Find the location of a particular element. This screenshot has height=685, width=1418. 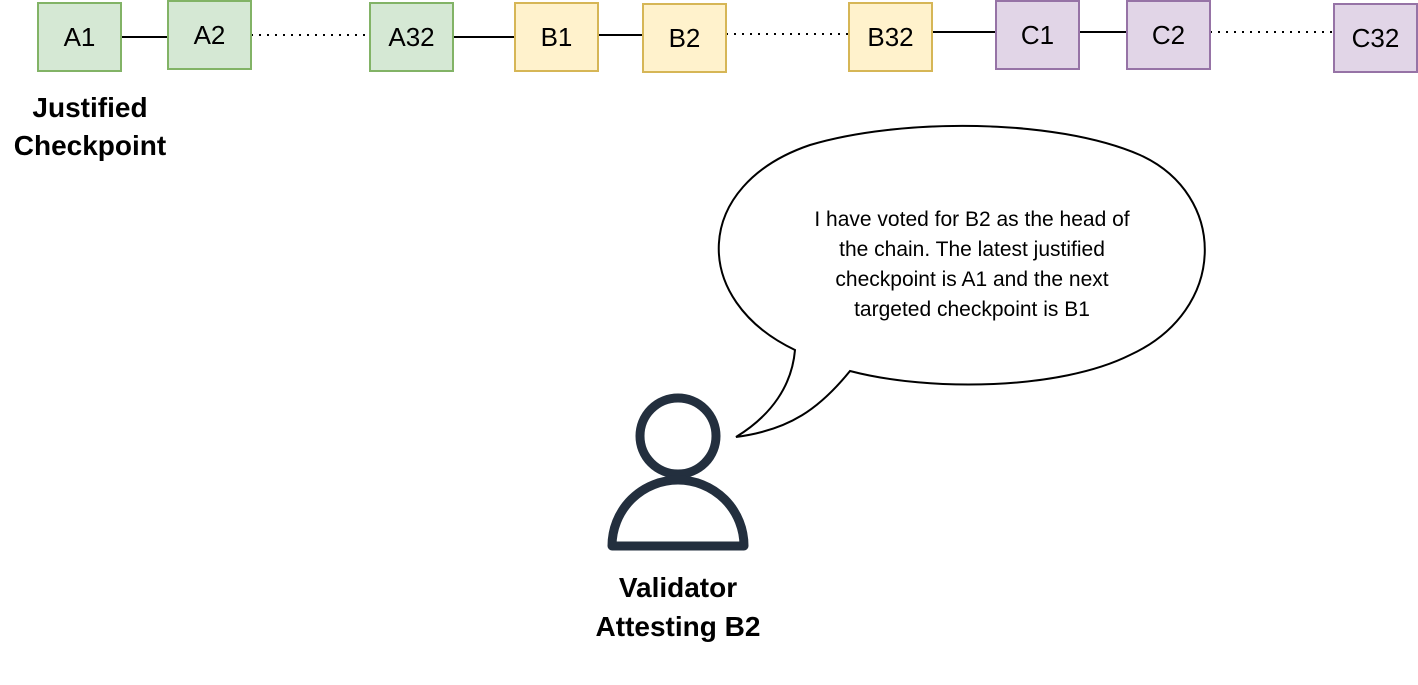

block-a32: A32 is located at coordinates (411, 37).